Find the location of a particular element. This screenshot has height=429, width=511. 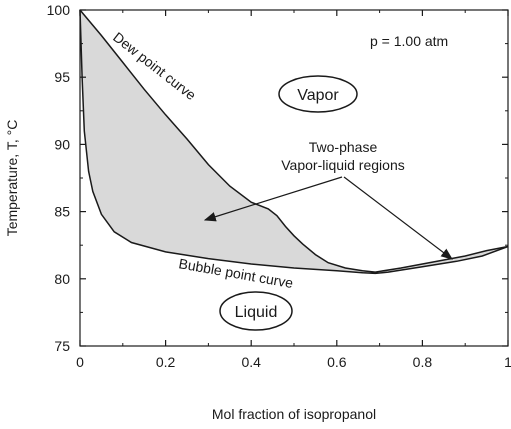

x-tick-label: 0.8 is located at coordinates (423, 362).